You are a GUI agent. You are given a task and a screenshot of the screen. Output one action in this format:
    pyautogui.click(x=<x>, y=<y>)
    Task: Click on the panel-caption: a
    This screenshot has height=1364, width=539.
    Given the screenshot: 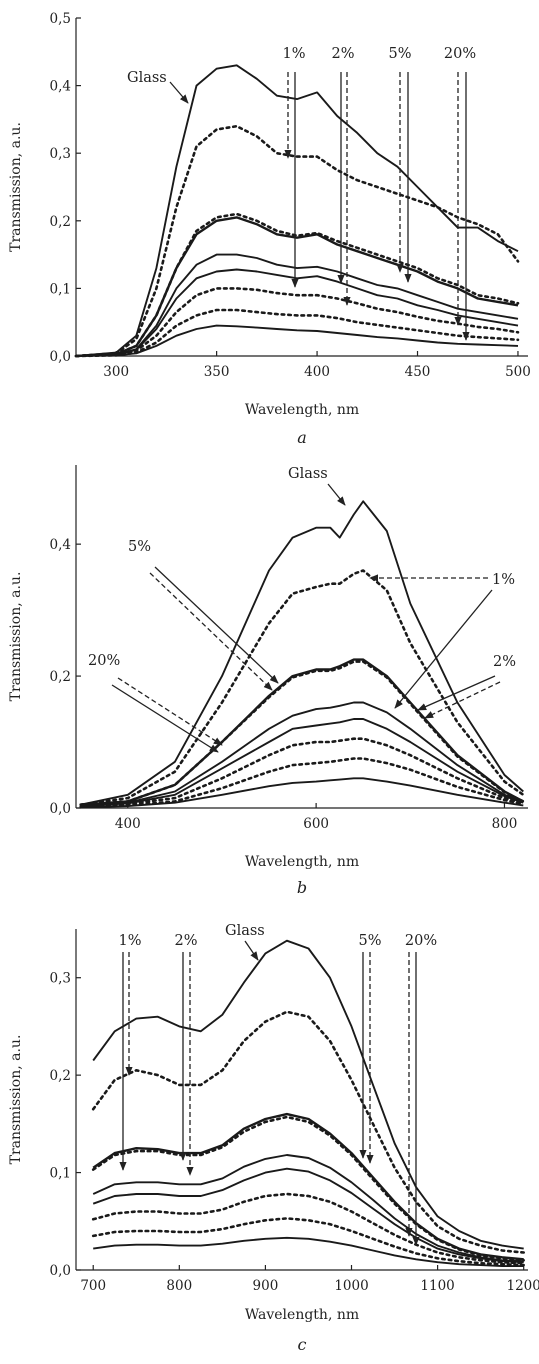 What is the action you would take?
    pyautogui.click(x=302, y=437)
    